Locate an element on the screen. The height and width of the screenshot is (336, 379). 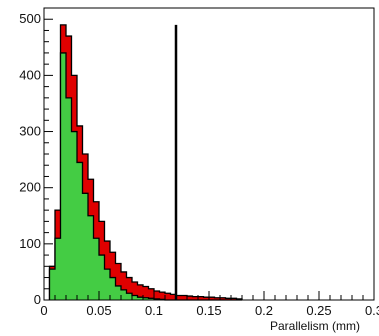
x-tick-label: 0.25 is located at coordinates (318, 310).